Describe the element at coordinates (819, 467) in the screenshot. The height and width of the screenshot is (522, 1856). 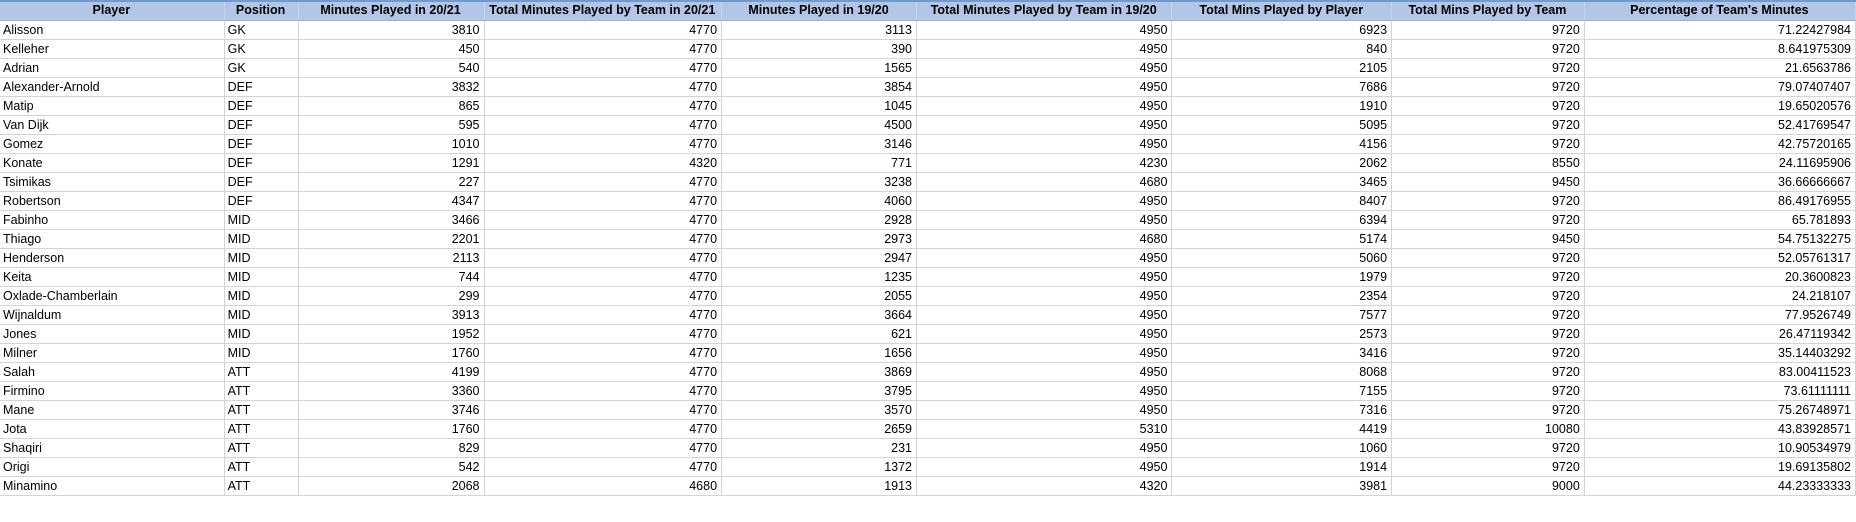
I see `minutes-1920-cell: 1372` at that location.